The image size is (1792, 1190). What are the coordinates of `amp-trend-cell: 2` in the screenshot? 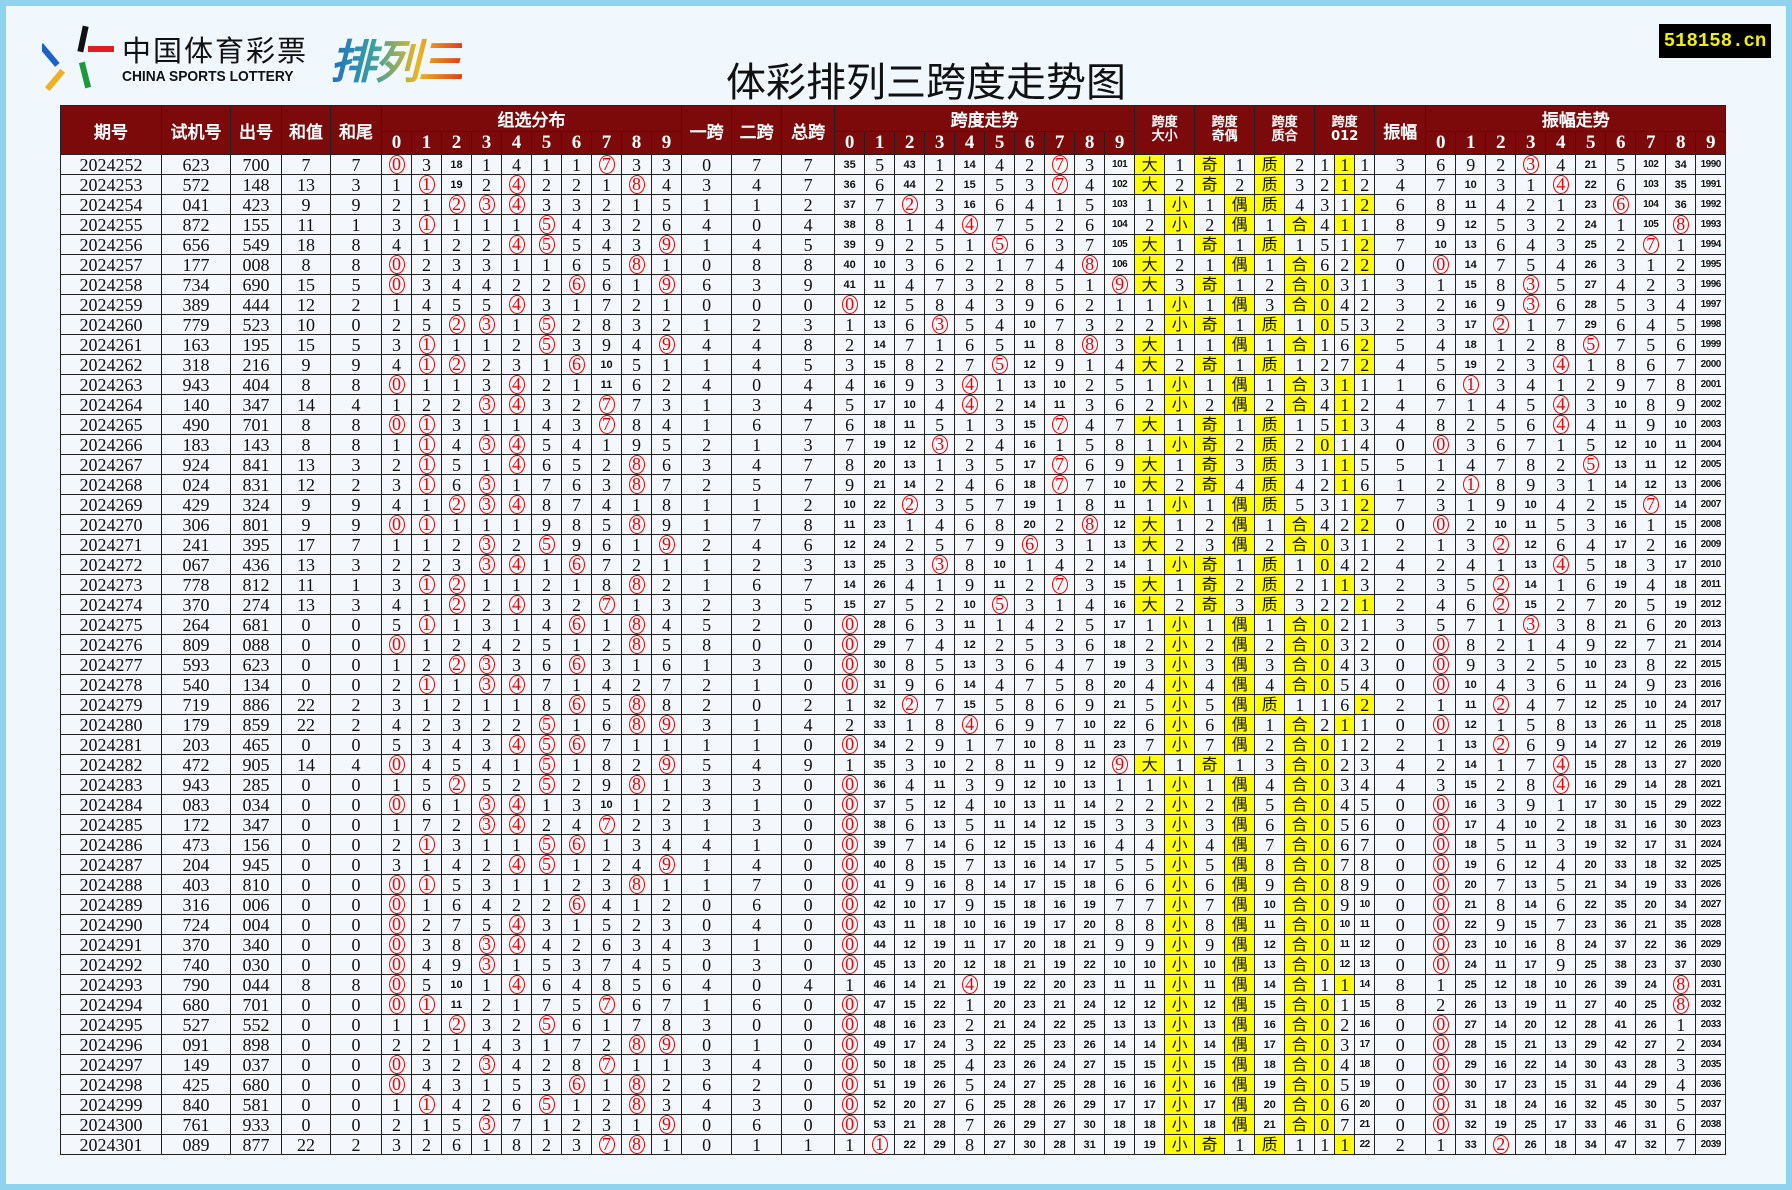 It's located at (1561, 824).